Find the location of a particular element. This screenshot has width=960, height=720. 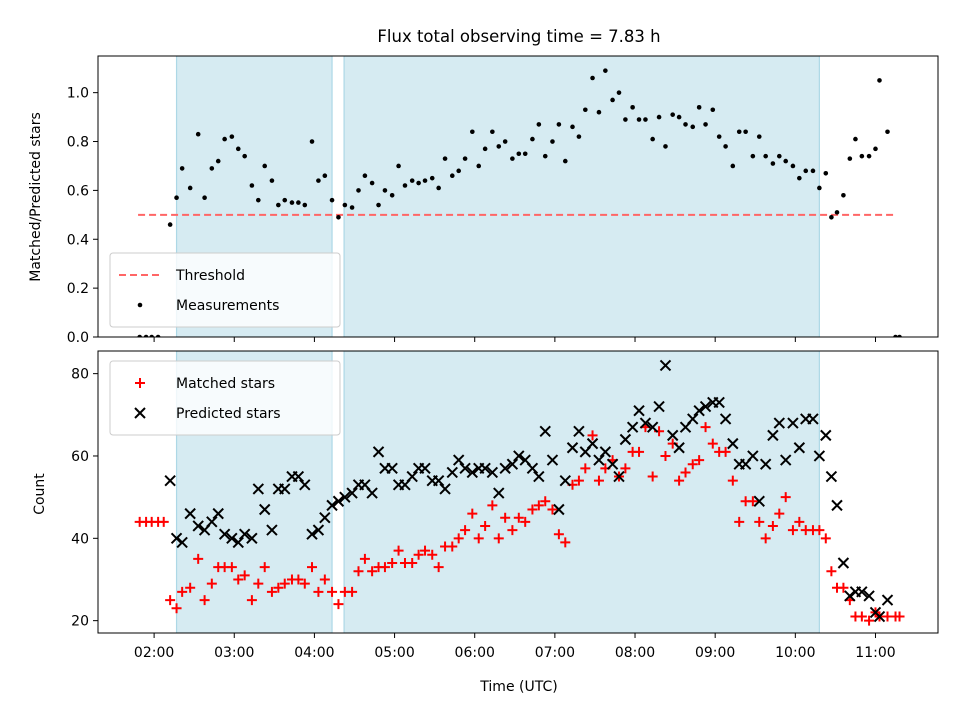

legend-label: Measurements is located at coordinates (227, 306).